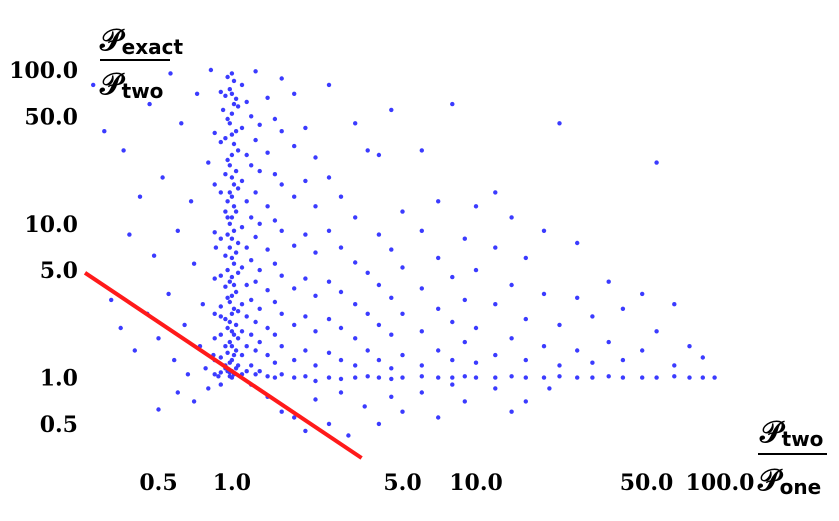 This screenshot has height=521, width=839. Describe the element at coordinates (59, 379) in the screenshot. I see `y-tick-label: 1.0` at that location.